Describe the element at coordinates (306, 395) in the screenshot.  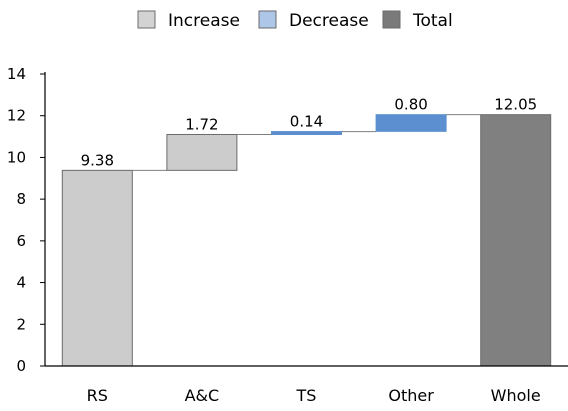
I see `x-tick-label-ts: TS` at that location.